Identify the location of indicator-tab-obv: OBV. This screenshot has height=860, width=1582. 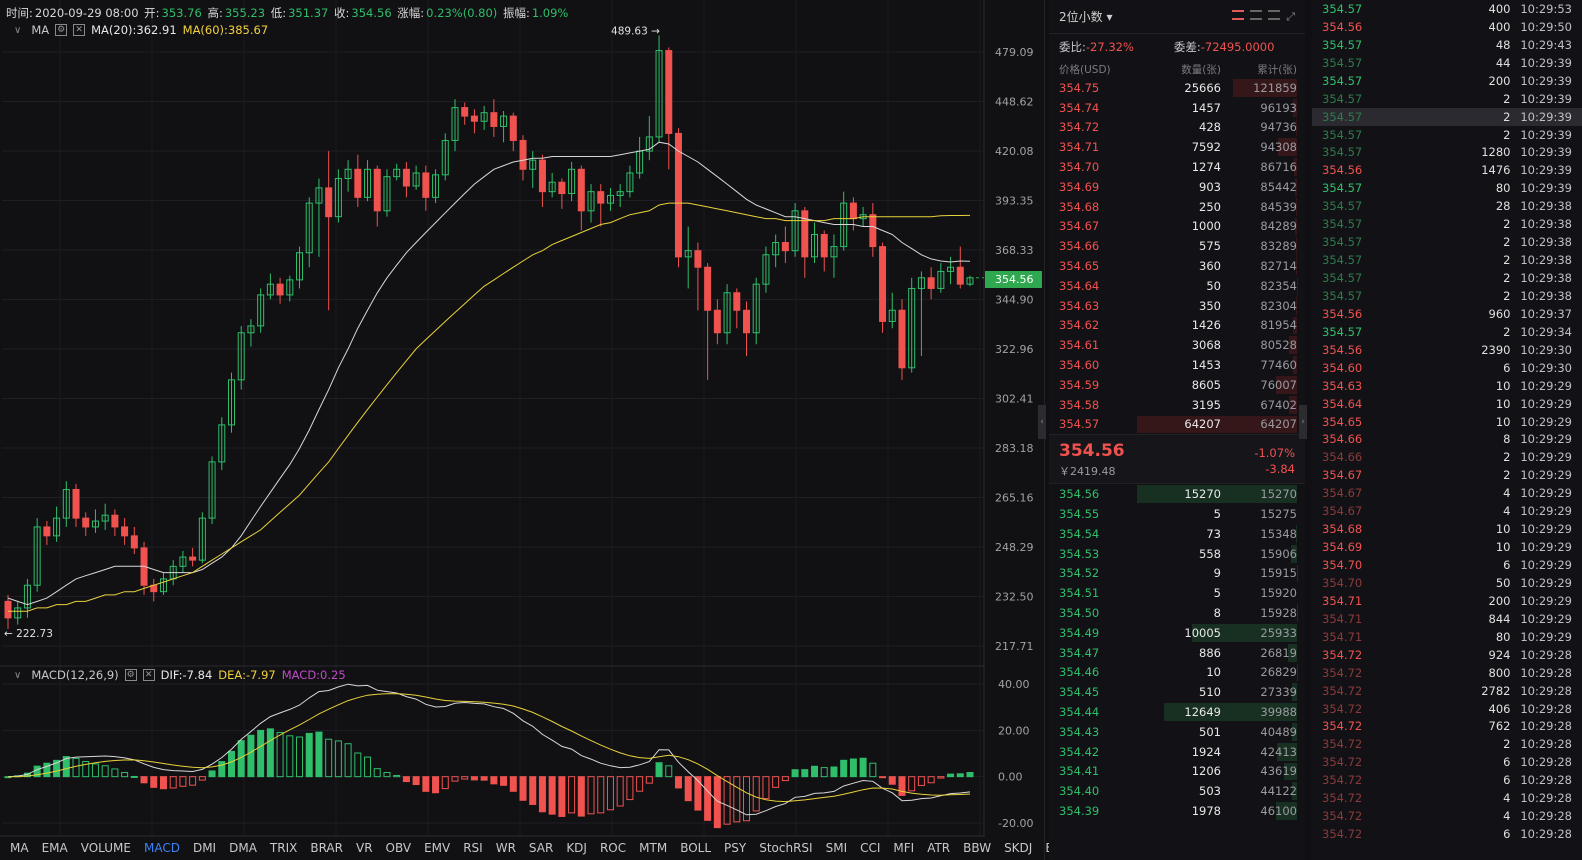
(398, 848).